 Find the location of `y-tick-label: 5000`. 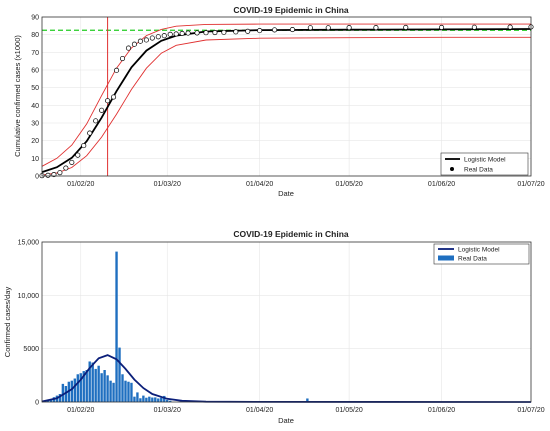

y-tick-label: 5000 is located at coordinates (31, 349).